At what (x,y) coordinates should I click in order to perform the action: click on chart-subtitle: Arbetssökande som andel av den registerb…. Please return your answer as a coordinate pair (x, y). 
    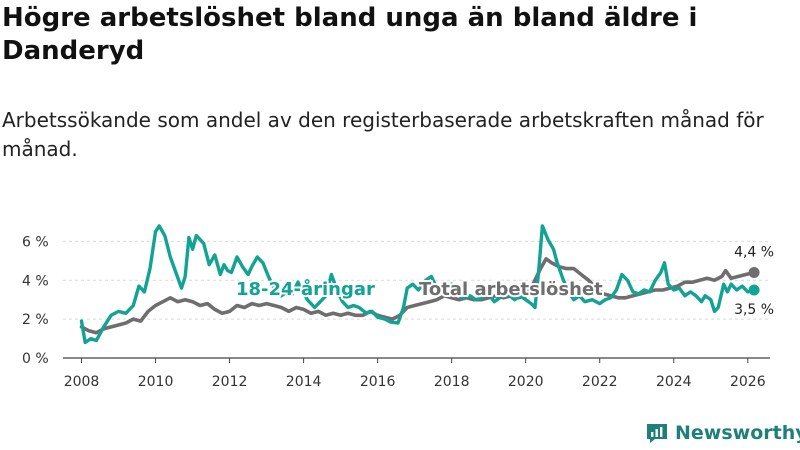
    Looking at the image, I should click on (383, 134).